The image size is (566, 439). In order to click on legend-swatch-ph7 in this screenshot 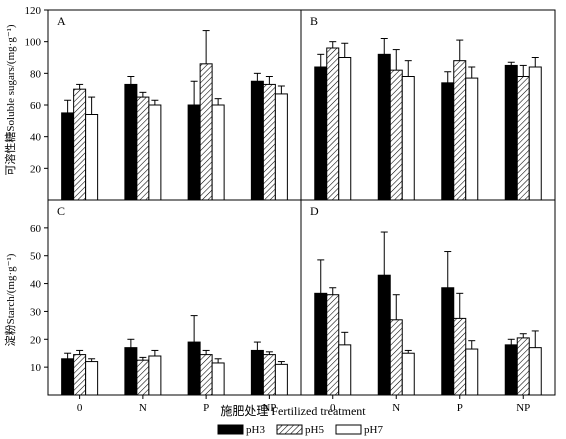, I will do `click(348, 429)`.